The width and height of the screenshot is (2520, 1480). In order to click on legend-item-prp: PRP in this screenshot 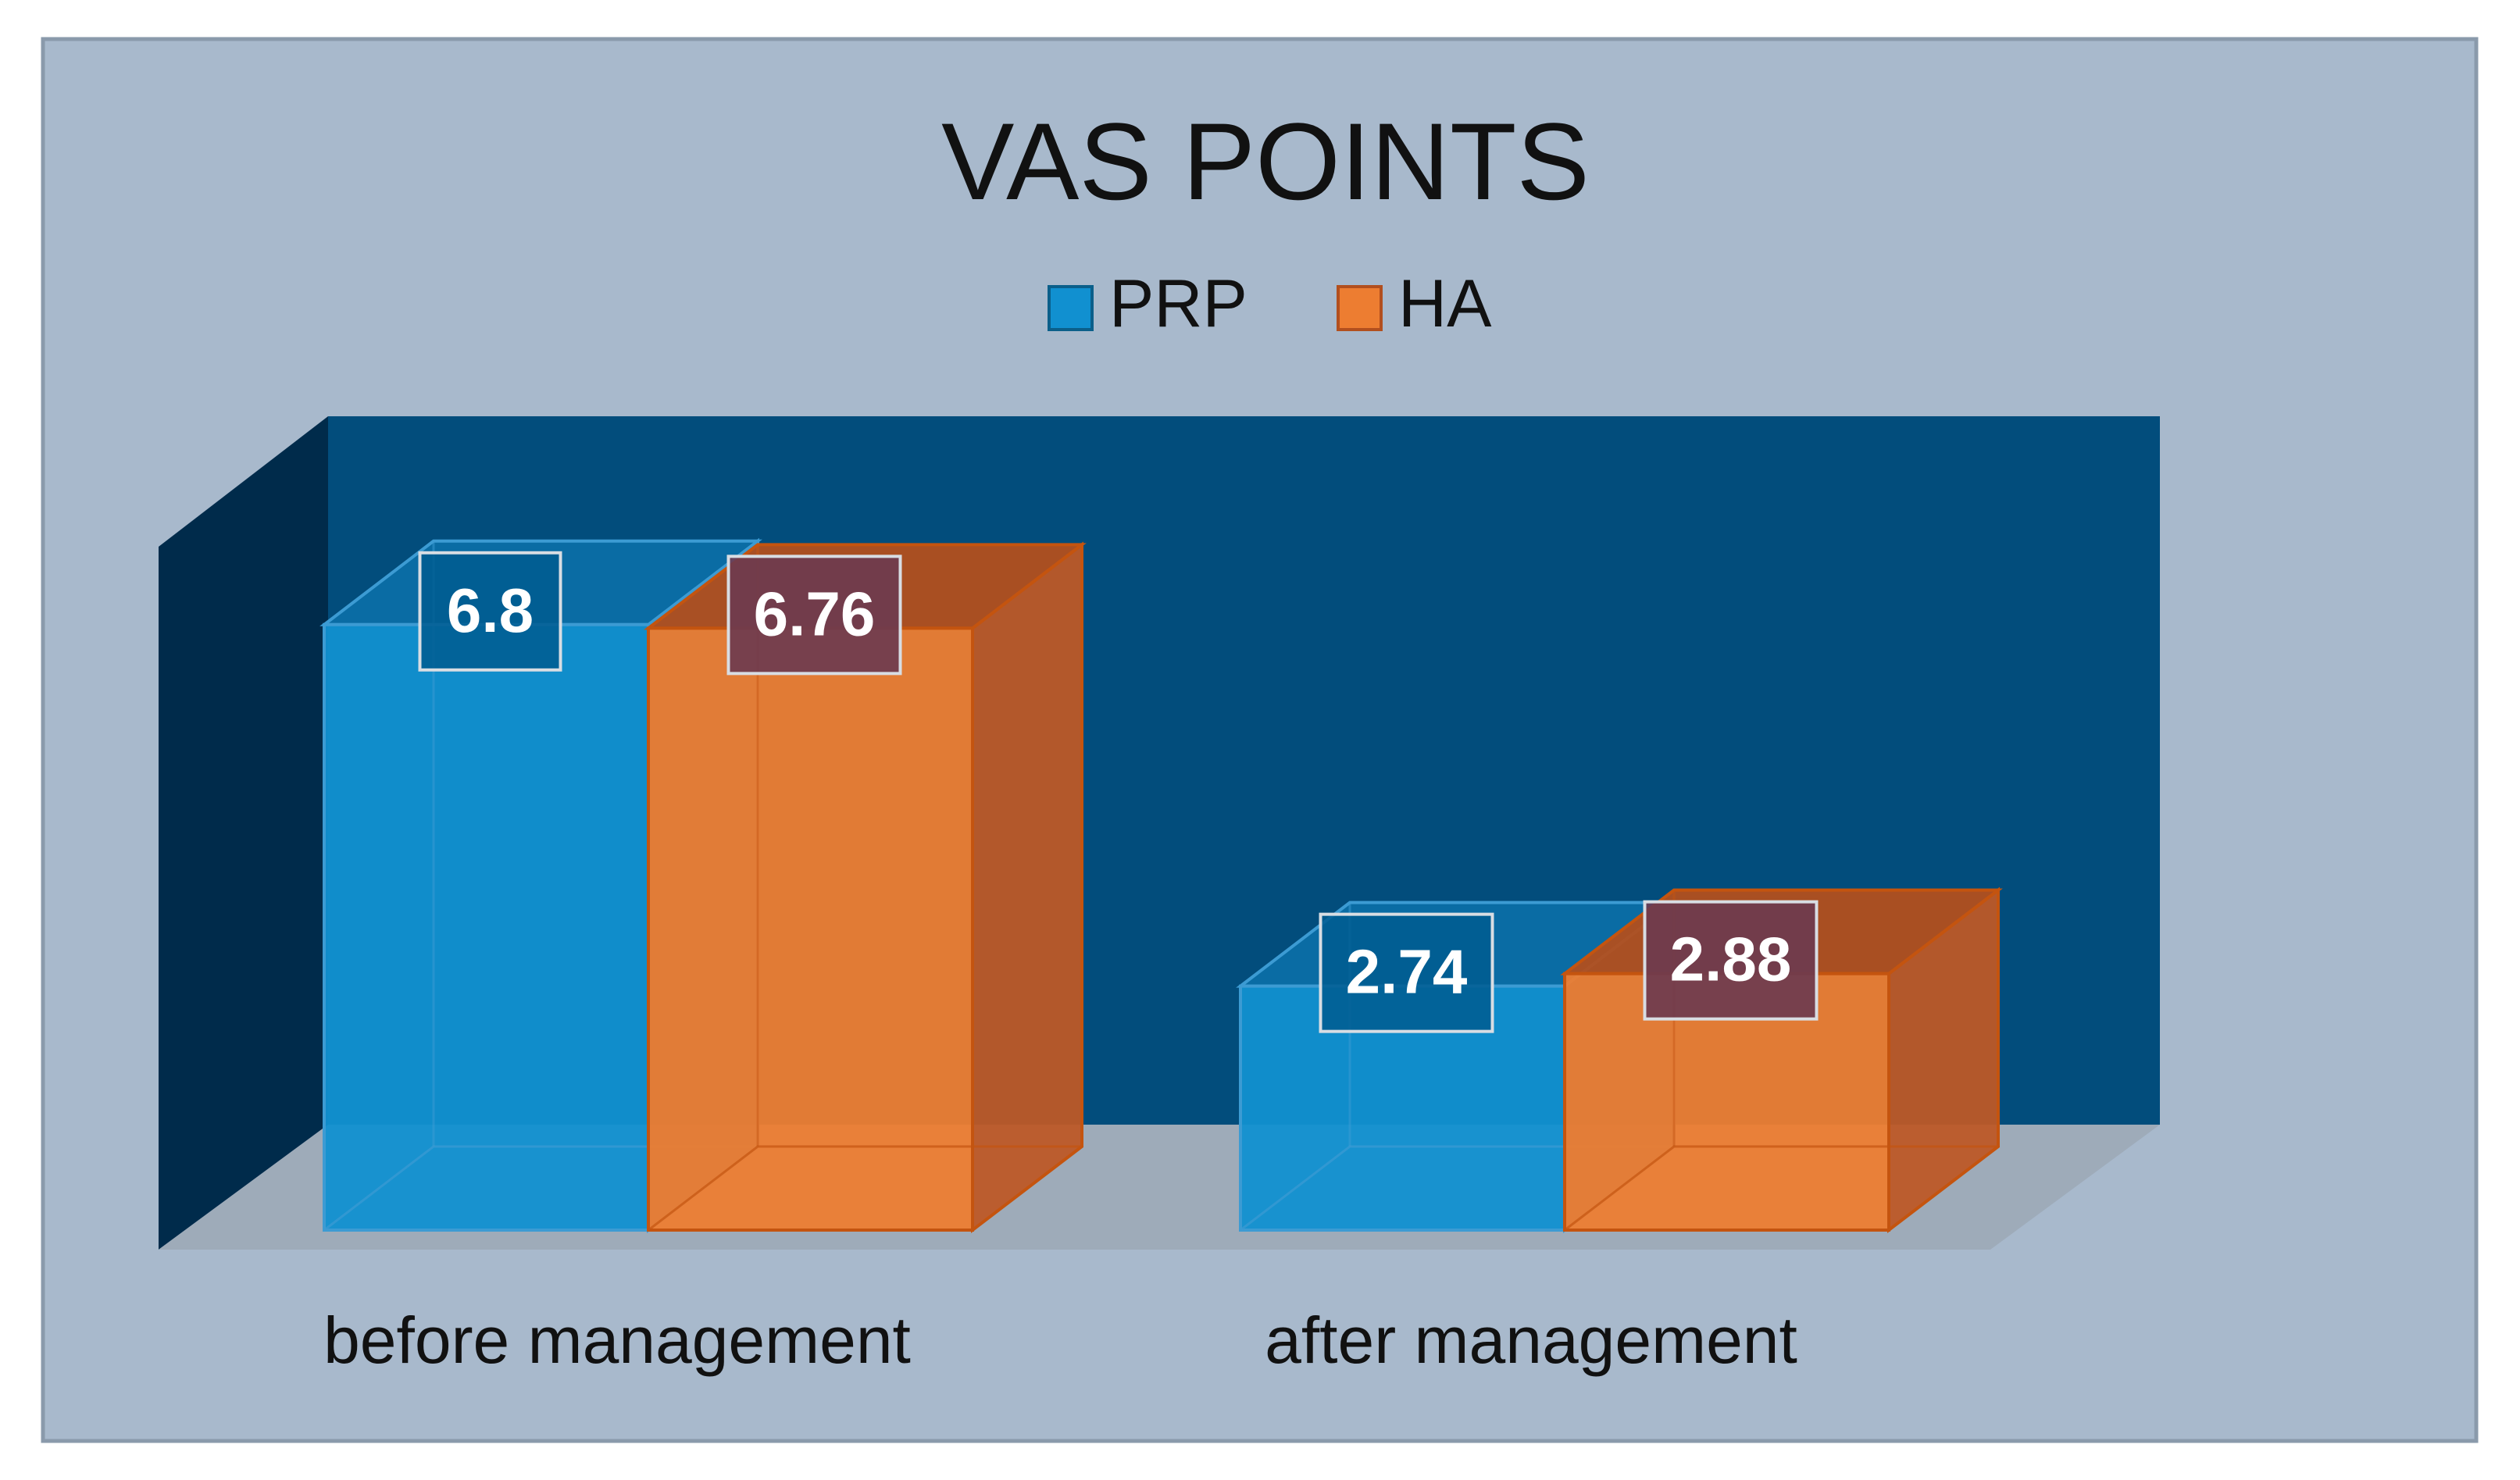, I will do `click(1148, 304)`.